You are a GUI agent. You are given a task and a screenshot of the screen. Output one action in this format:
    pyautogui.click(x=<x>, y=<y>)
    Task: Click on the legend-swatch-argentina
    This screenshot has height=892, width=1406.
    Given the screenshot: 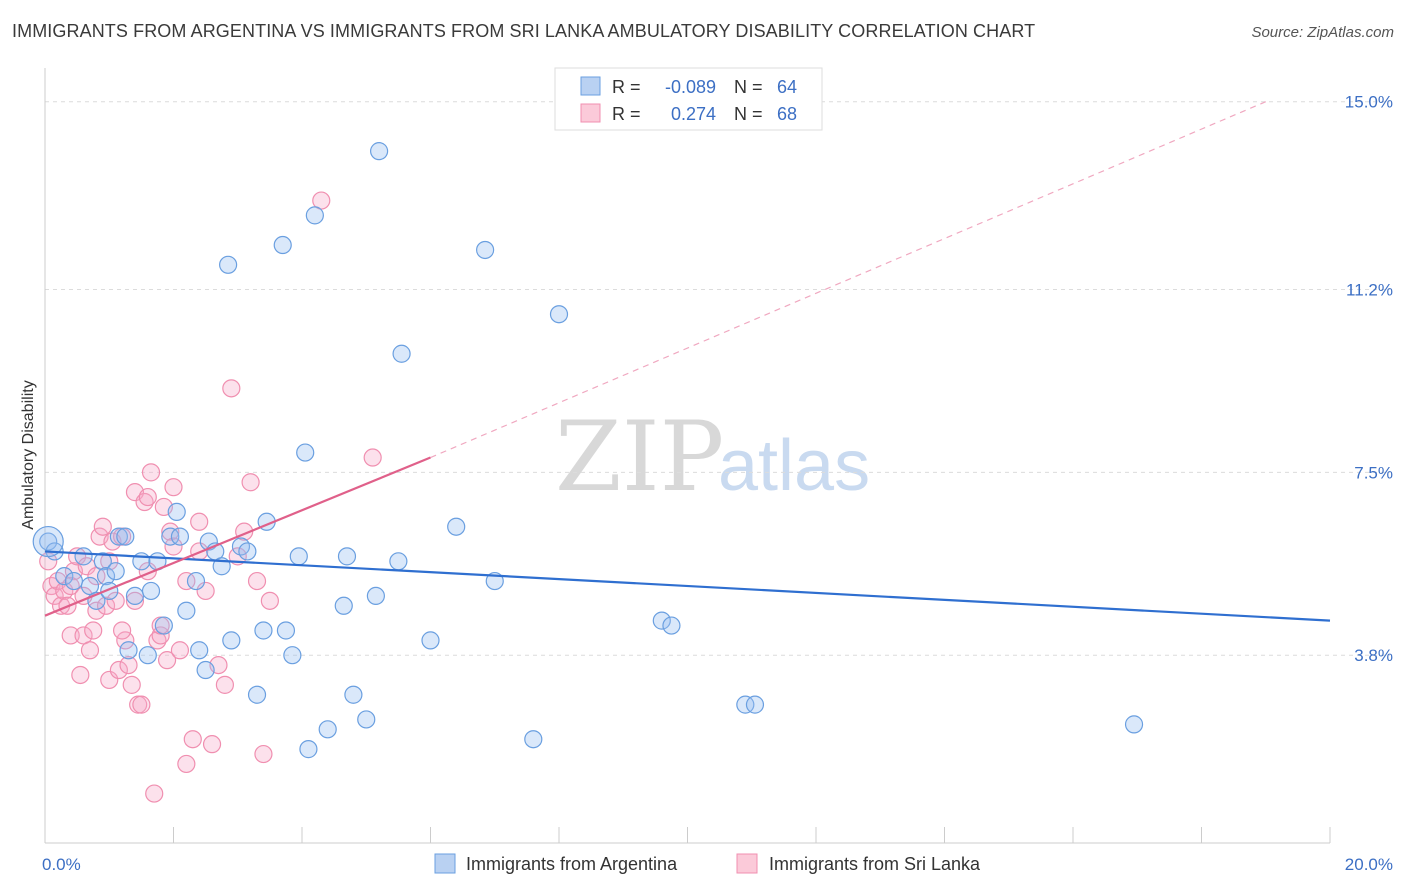 What is the action you would take?
    pyautogui.click(x=445, y=863)
    